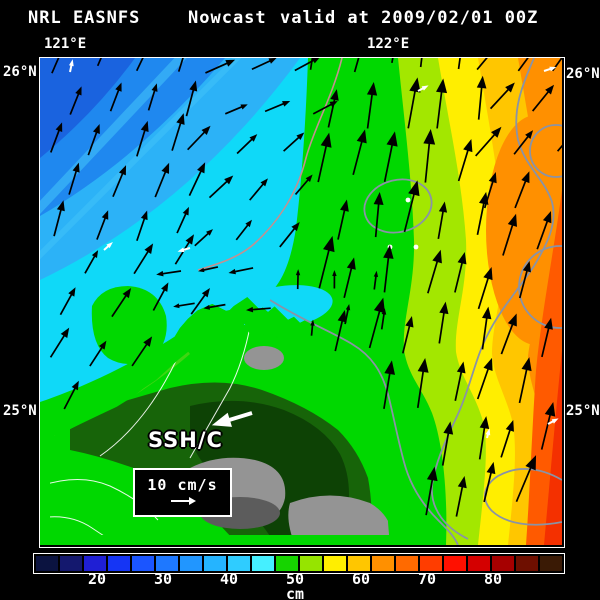 The image size is (600, 600). Describe the element at coordinates (87, 108) in the screenshot. I see `sea-deepblue-wedge` at that location.